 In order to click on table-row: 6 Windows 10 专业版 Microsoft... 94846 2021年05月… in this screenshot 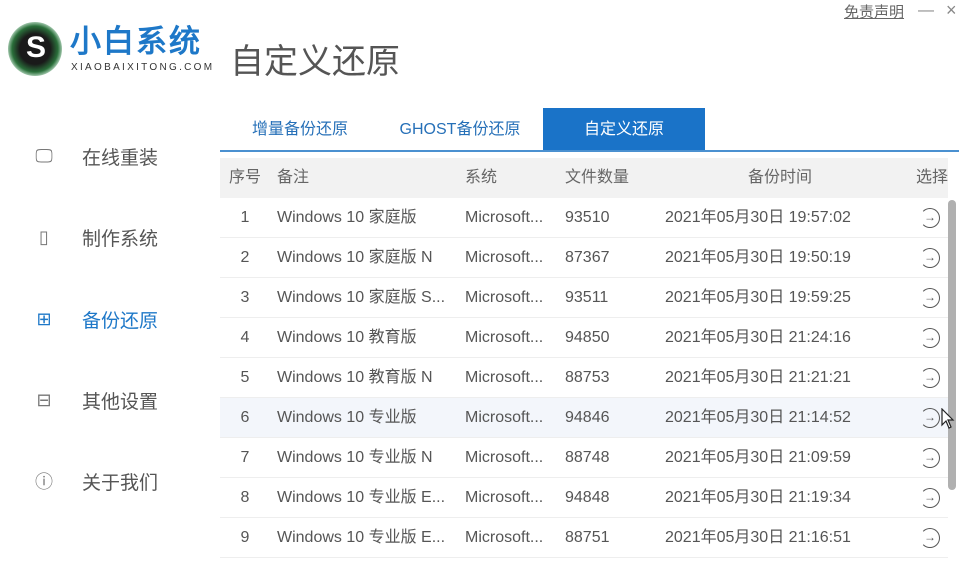, I will do `click(584, 418)`.